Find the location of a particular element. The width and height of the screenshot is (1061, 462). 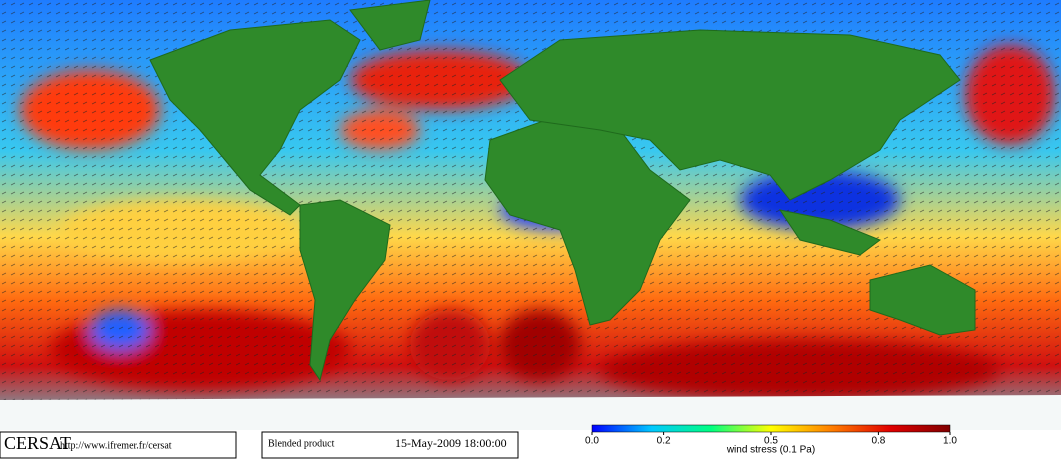

colorbar-tick-label: 1.0 is located at coordinates (950, 441).